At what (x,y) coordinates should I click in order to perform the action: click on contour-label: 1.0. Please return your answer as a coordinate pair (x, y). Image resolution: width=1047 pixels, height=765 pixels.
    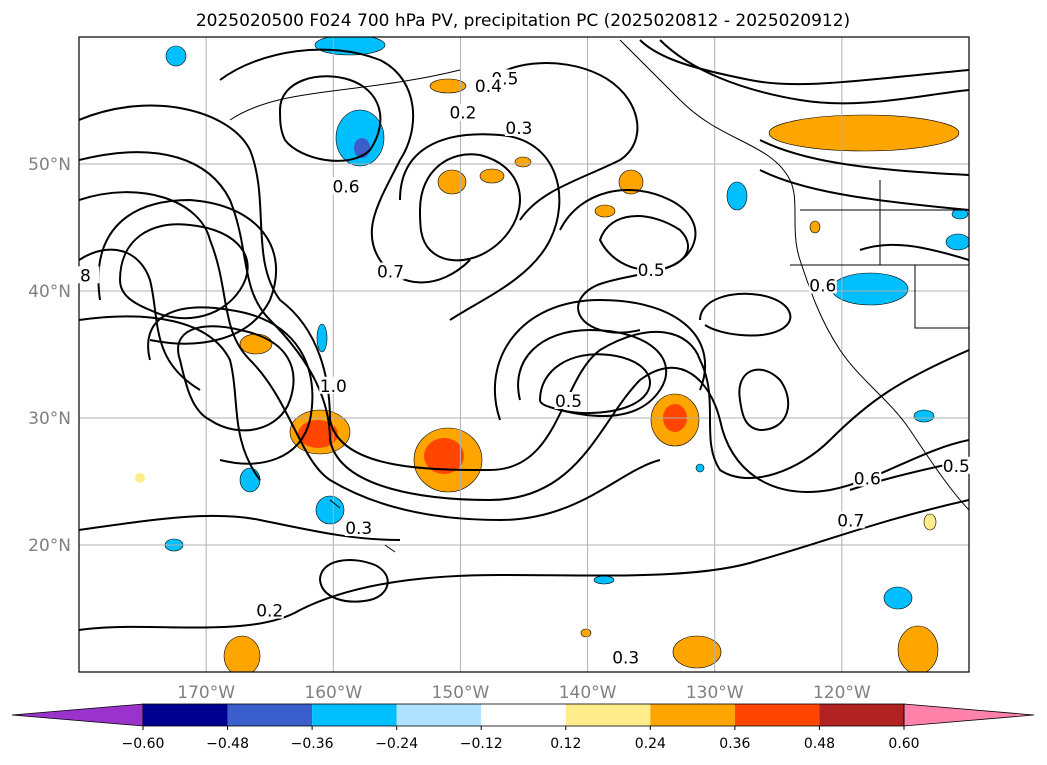
    Looking at the image, I should click on (333, 386).